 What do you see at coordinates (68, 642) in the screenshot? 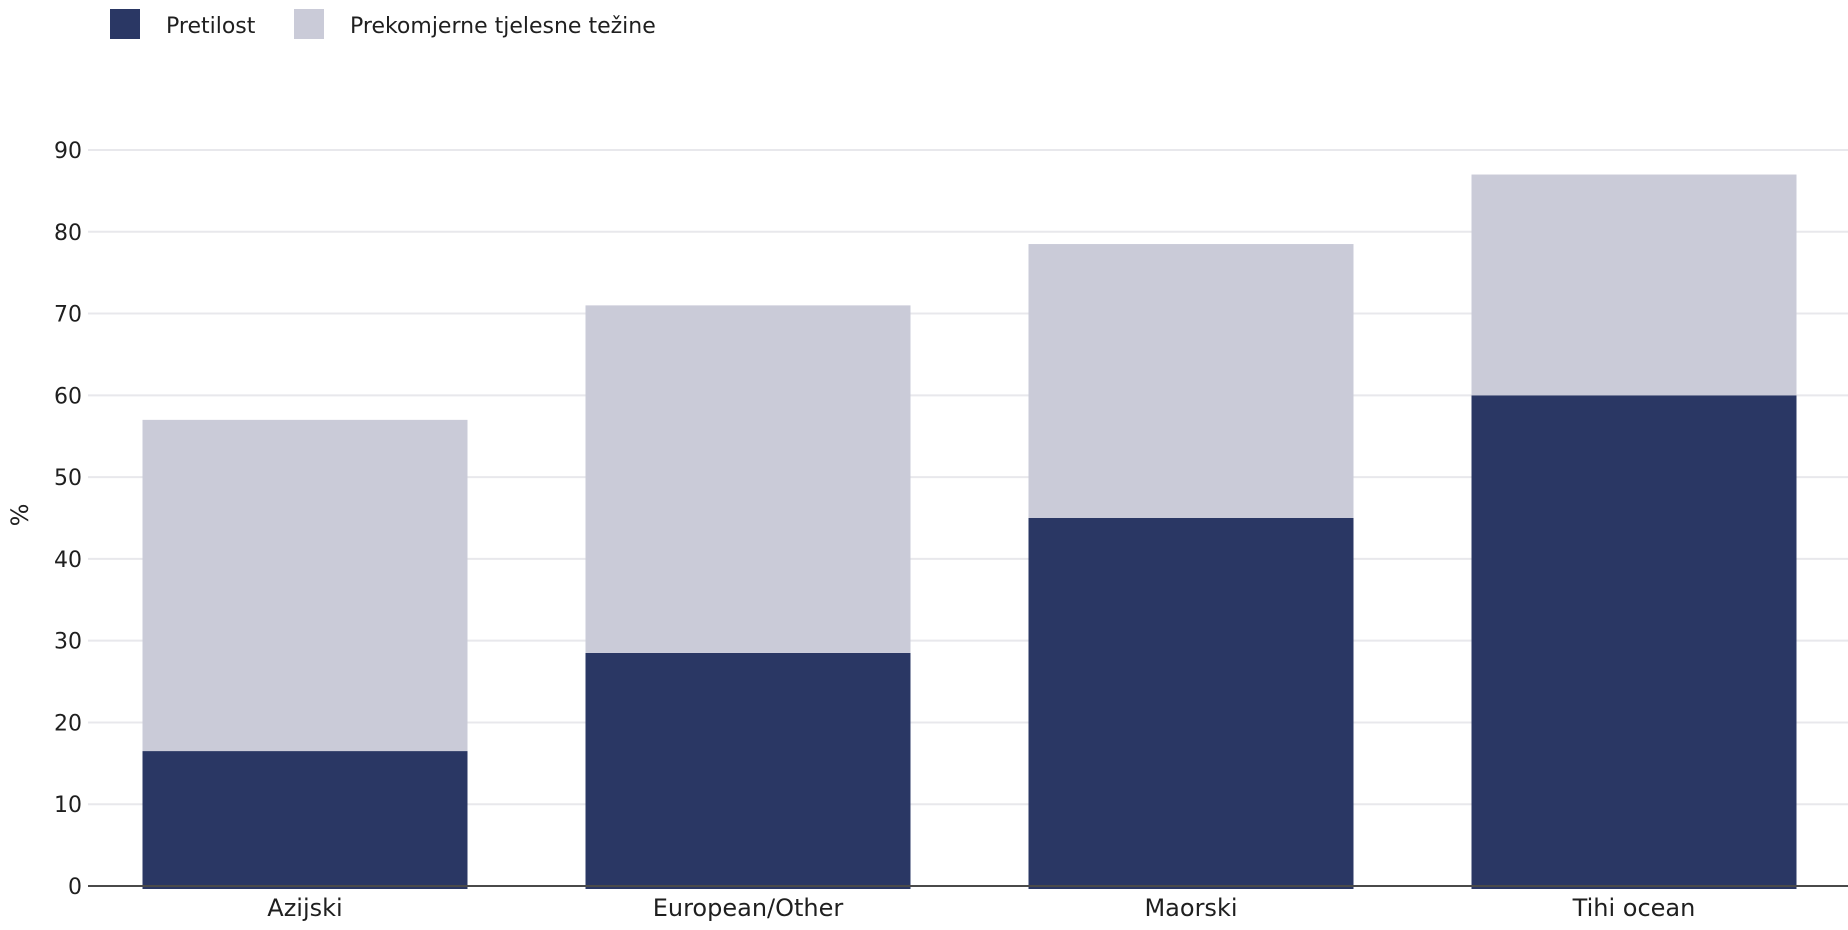
I see `y-tick-label: 30` at bounding box center [68, 642].